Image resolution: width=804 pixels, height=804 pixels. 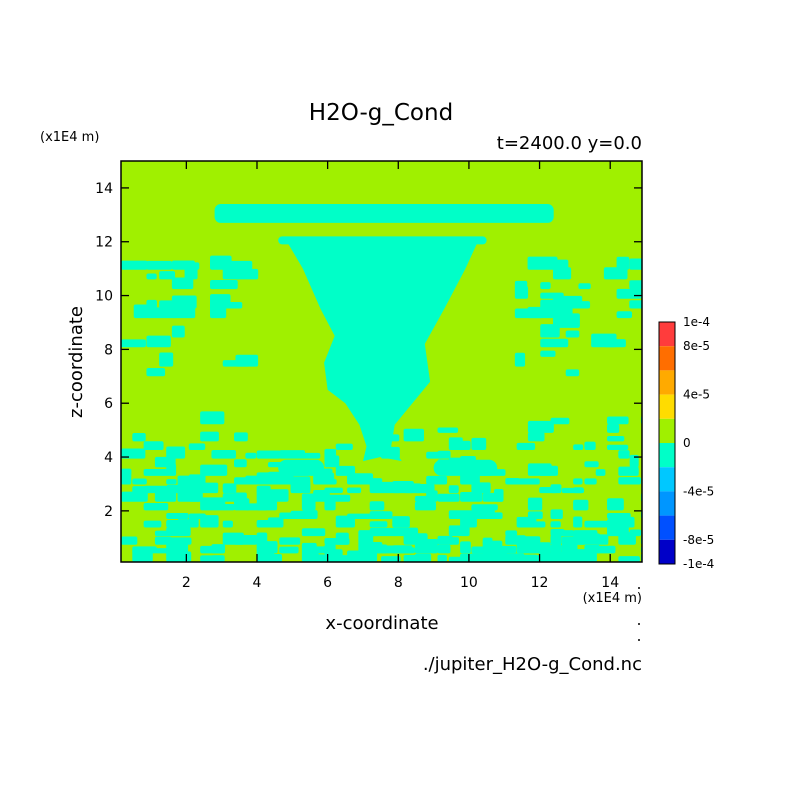 I want to click on chart-title: H2O-g_Cond, so click(x=381, y=113).